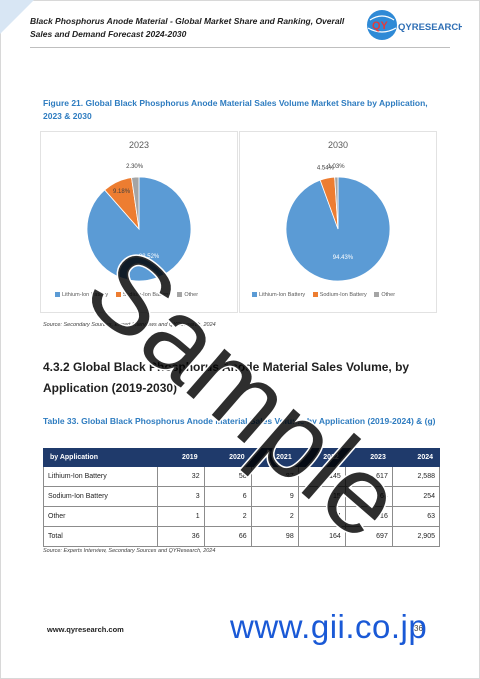 Image resolution: width=480 pixels, height=679 pixels. I want to click on pie-data-label: 2.30%, so click(135, 167).